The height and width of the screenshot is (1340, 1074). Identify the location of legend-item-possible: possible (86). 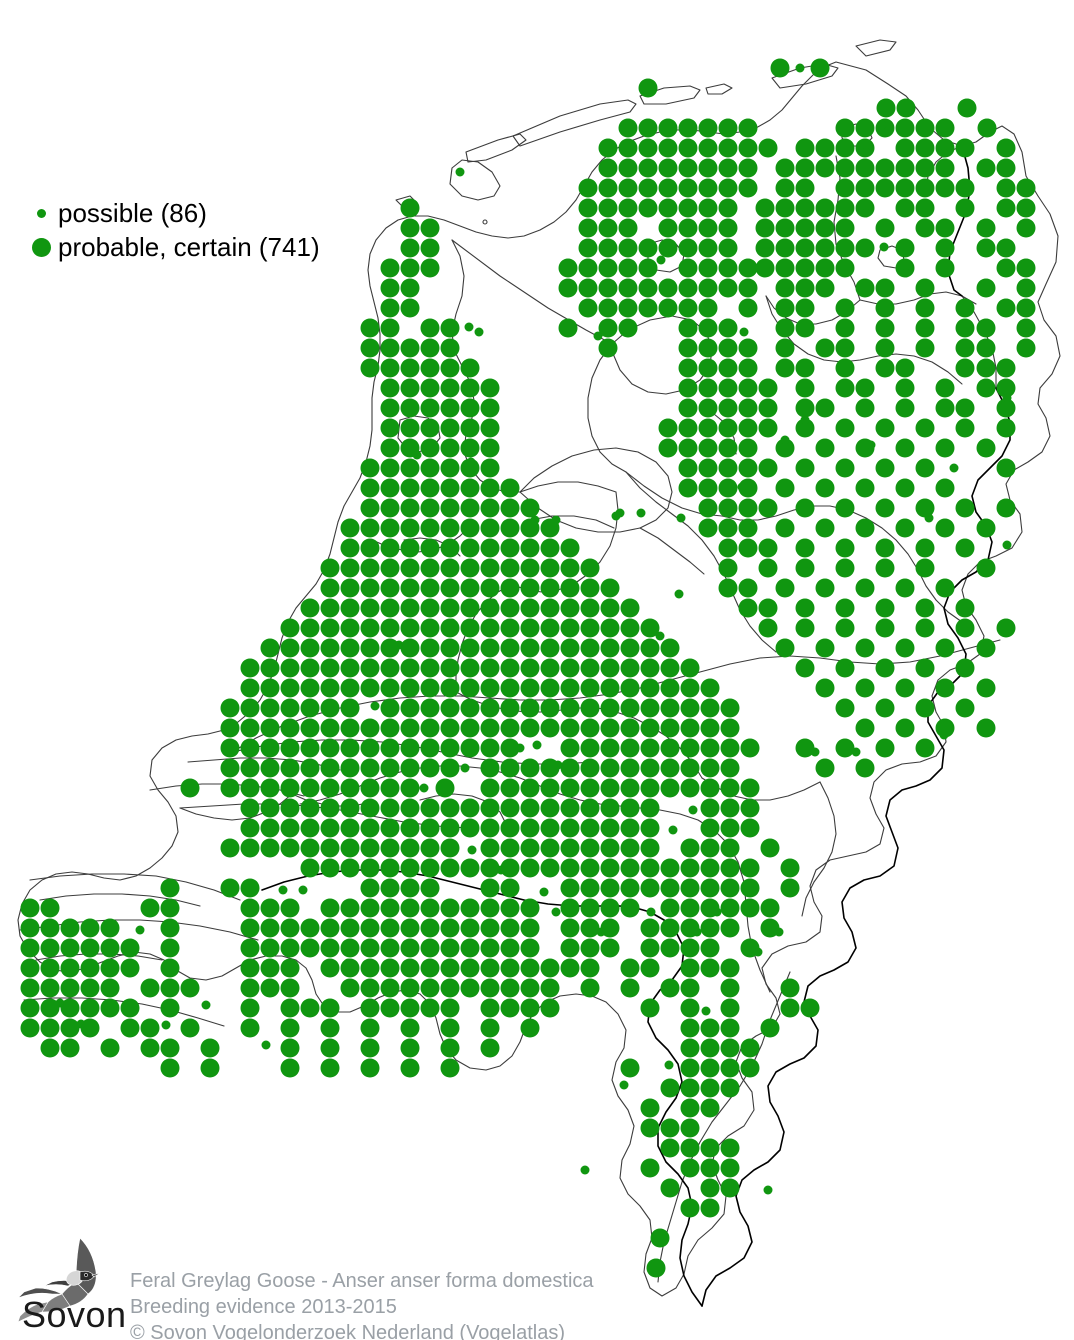
(224, 213).